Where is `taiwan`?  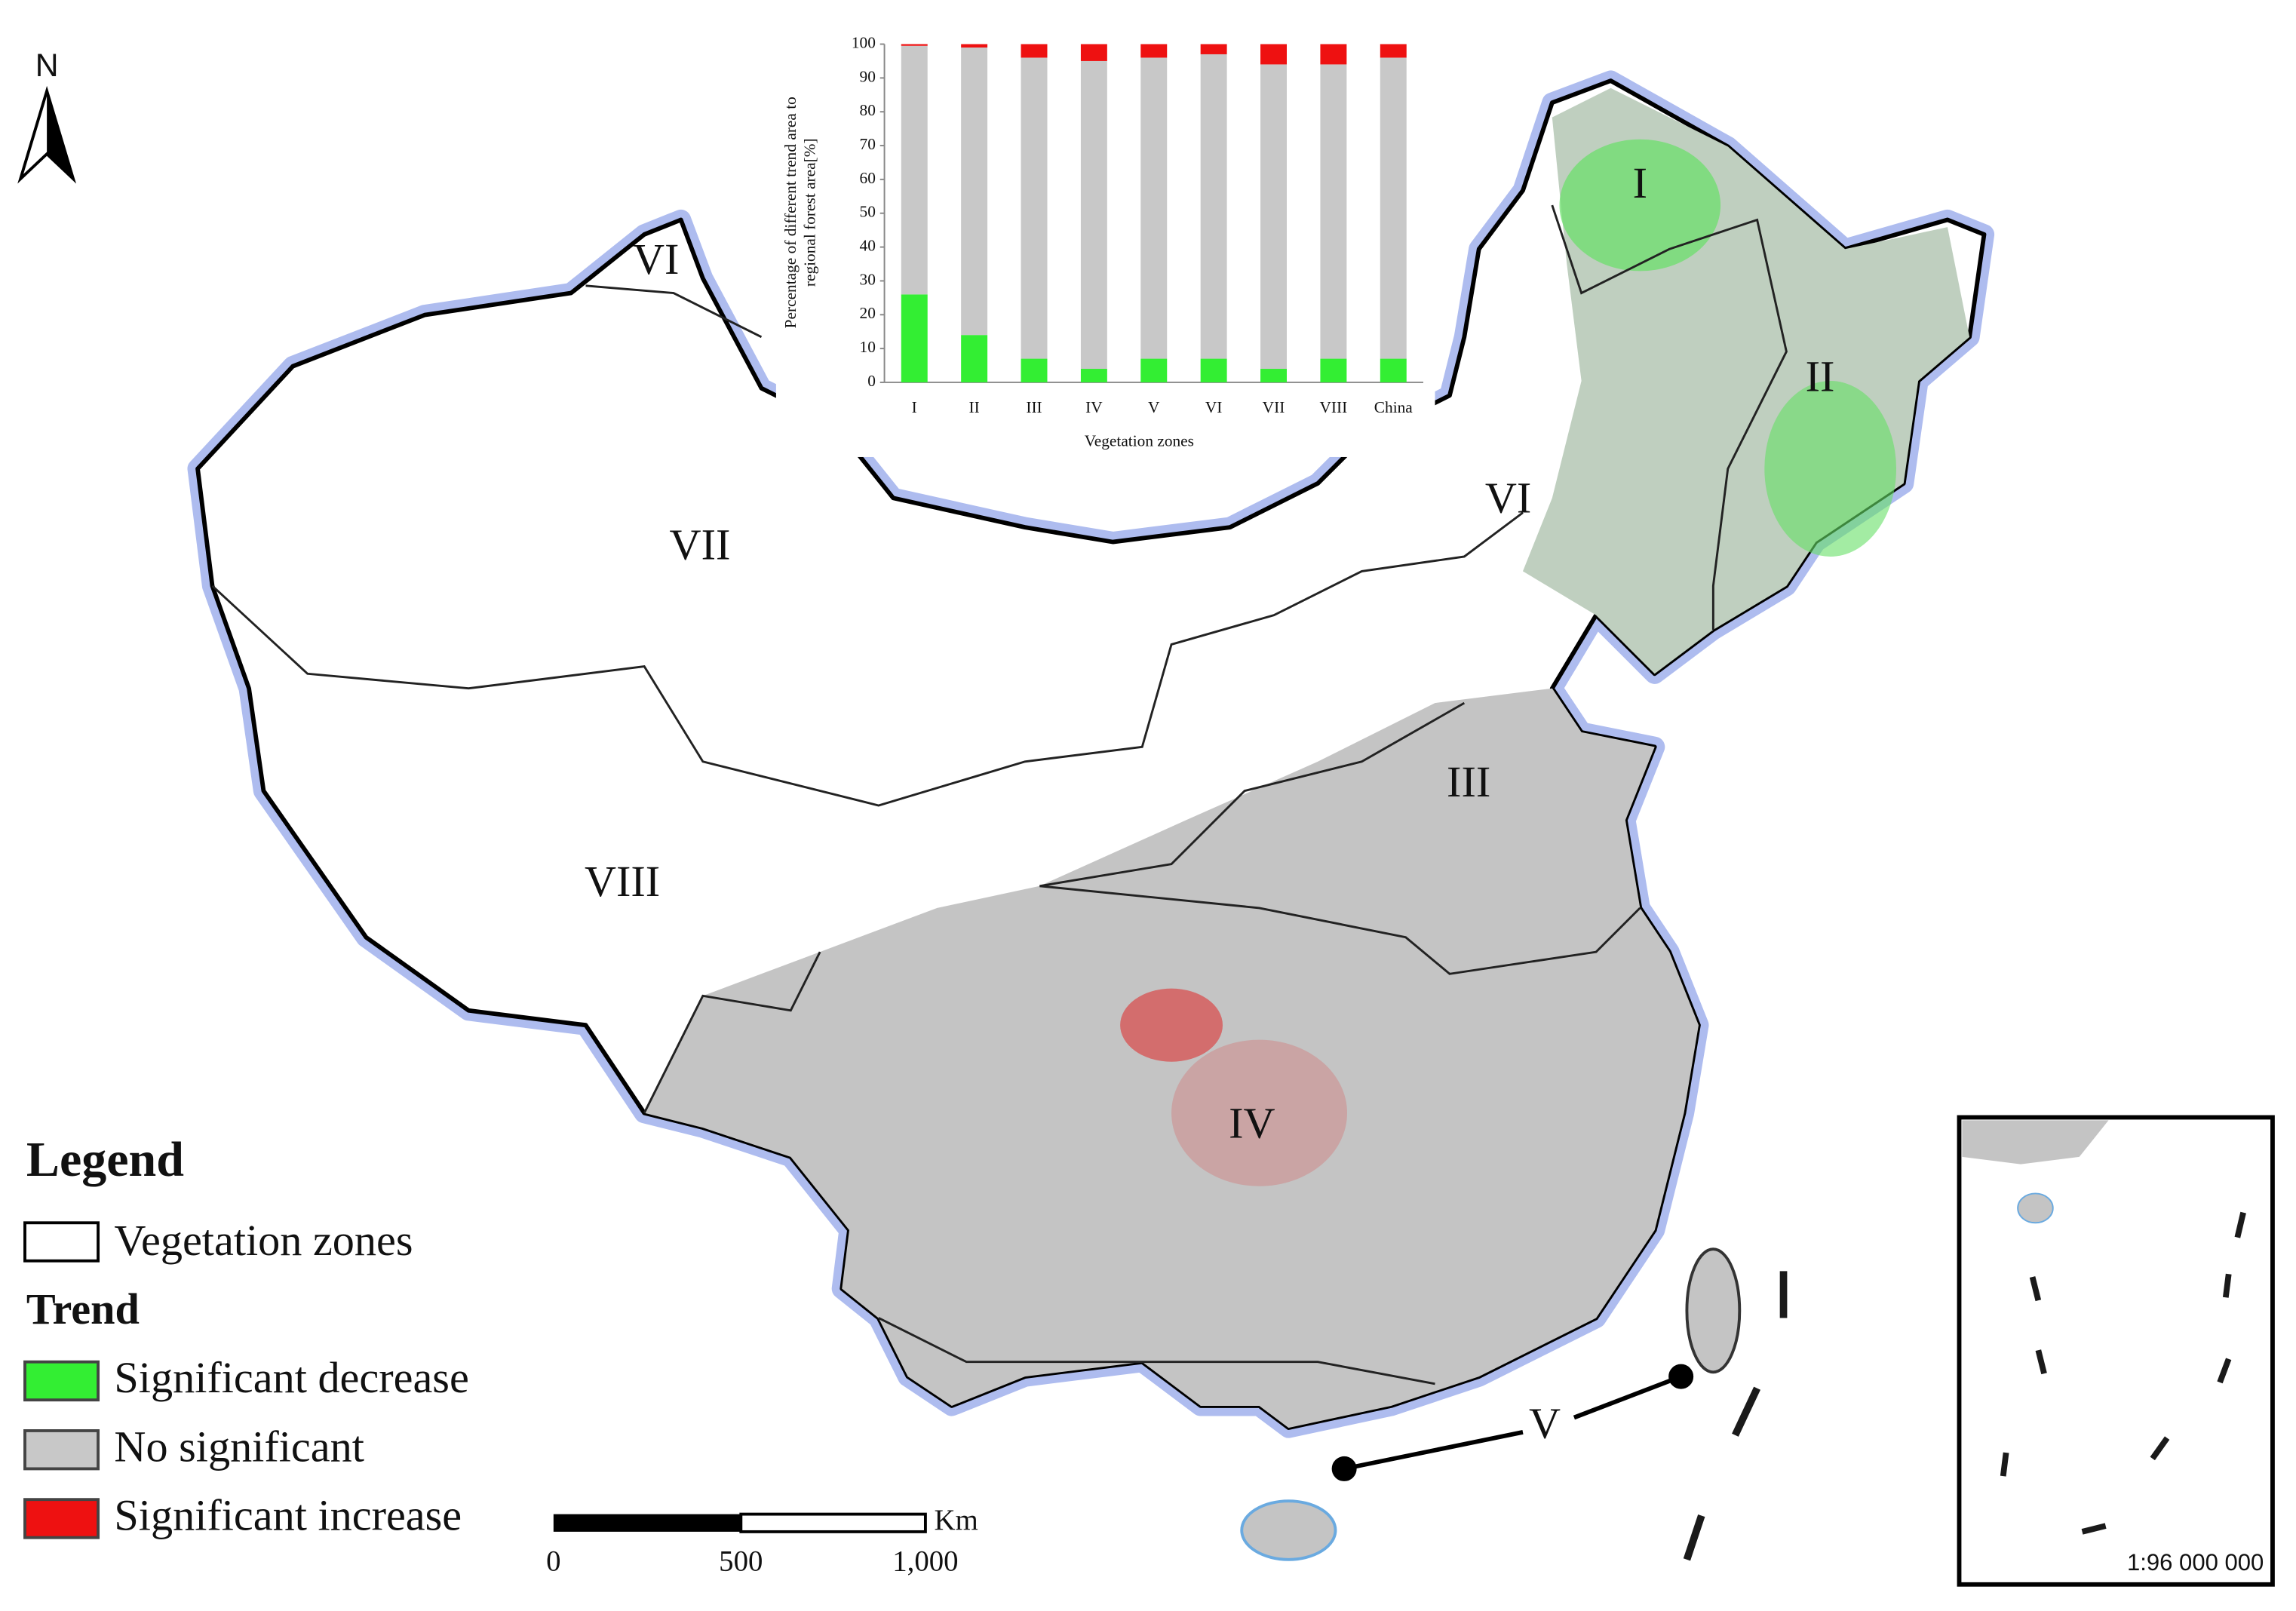 taiwan is located at coordinates (1714, 1310).